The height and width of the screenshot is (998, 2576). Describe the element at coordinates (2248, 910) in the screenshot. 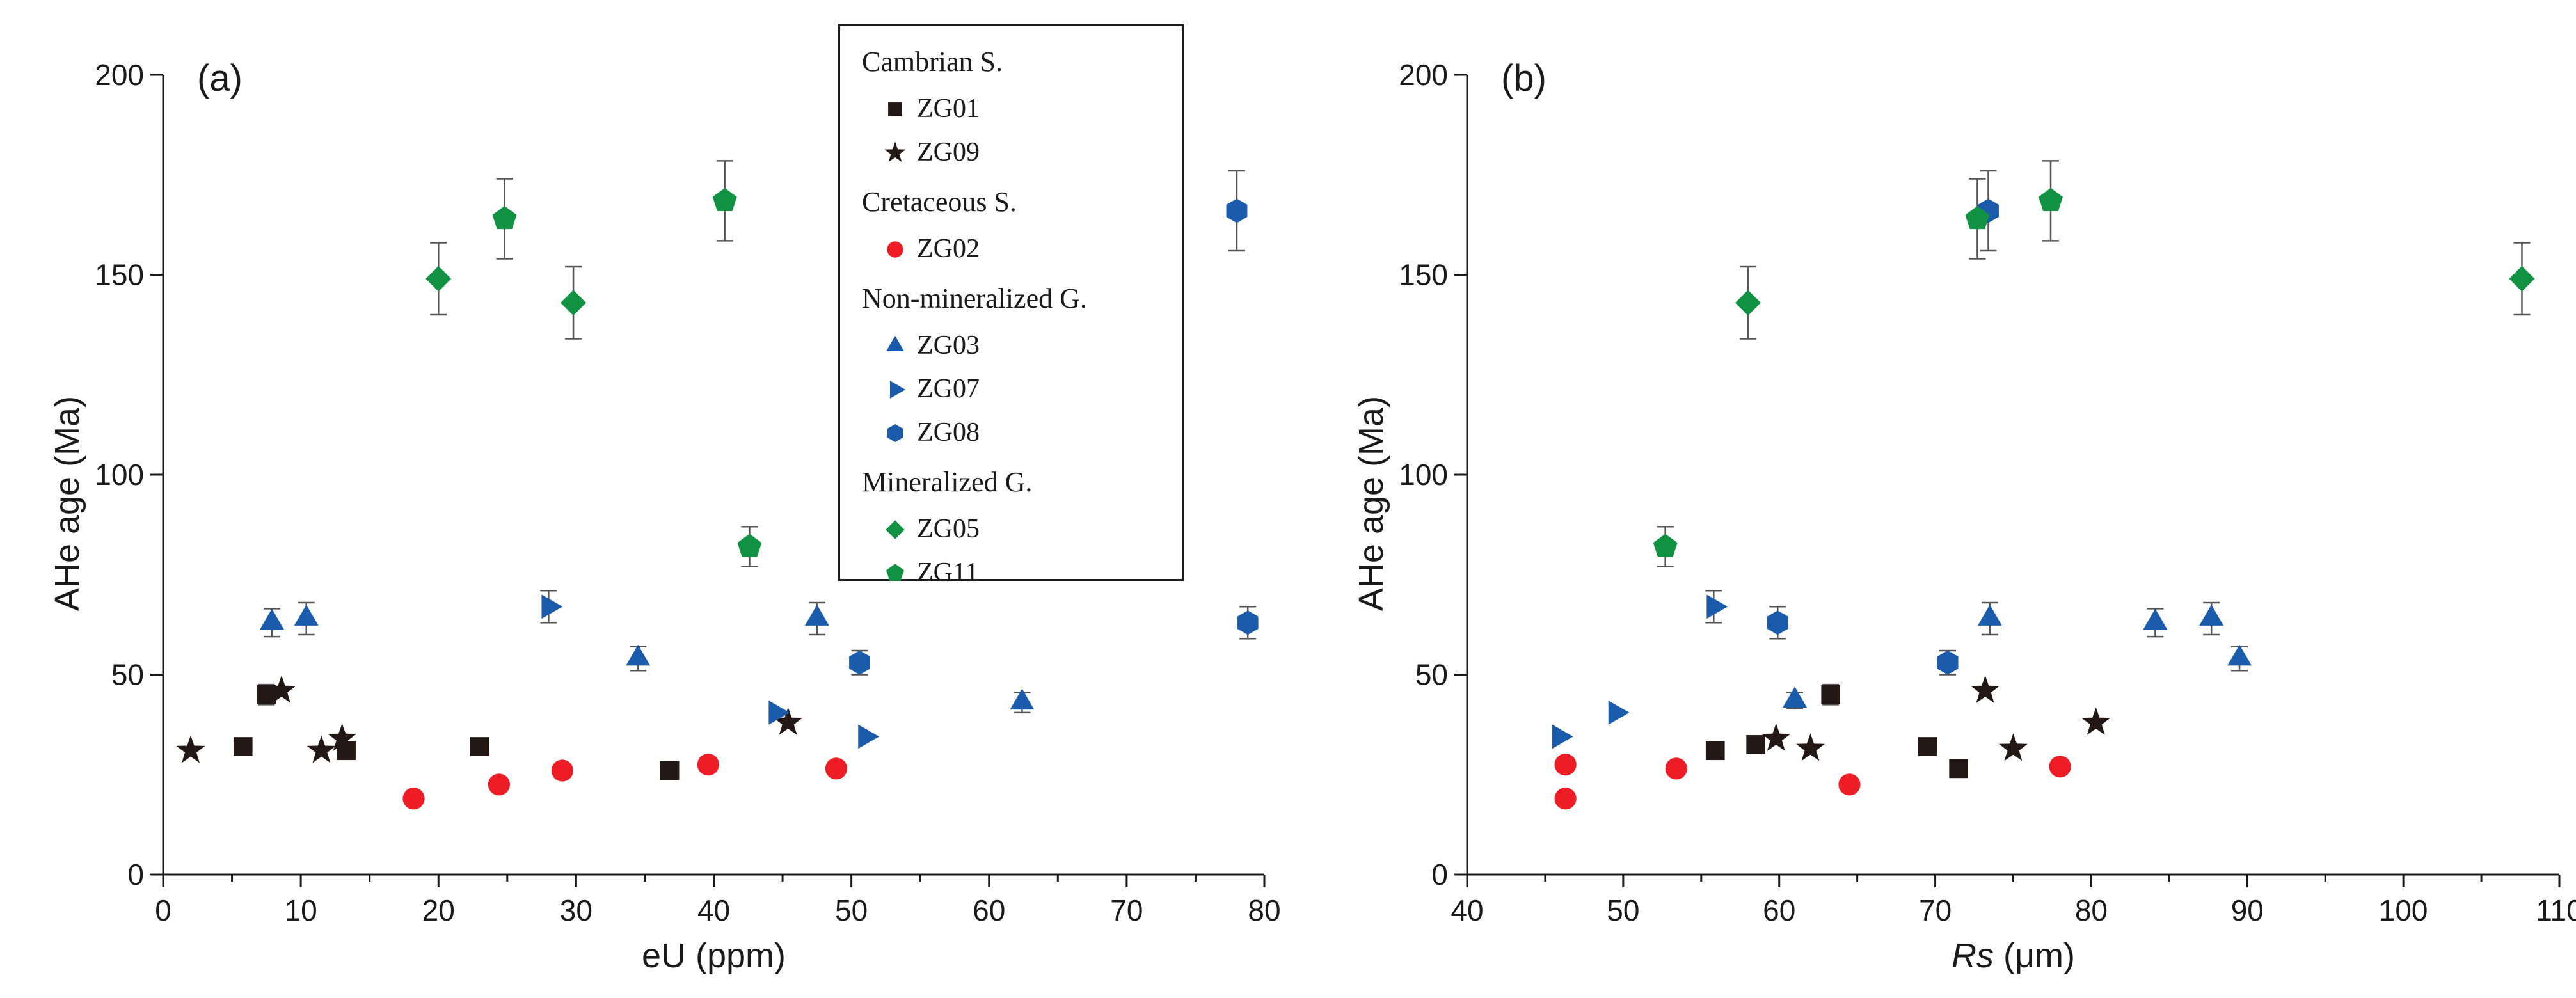

I see `x-tick-label: 90` at that location.